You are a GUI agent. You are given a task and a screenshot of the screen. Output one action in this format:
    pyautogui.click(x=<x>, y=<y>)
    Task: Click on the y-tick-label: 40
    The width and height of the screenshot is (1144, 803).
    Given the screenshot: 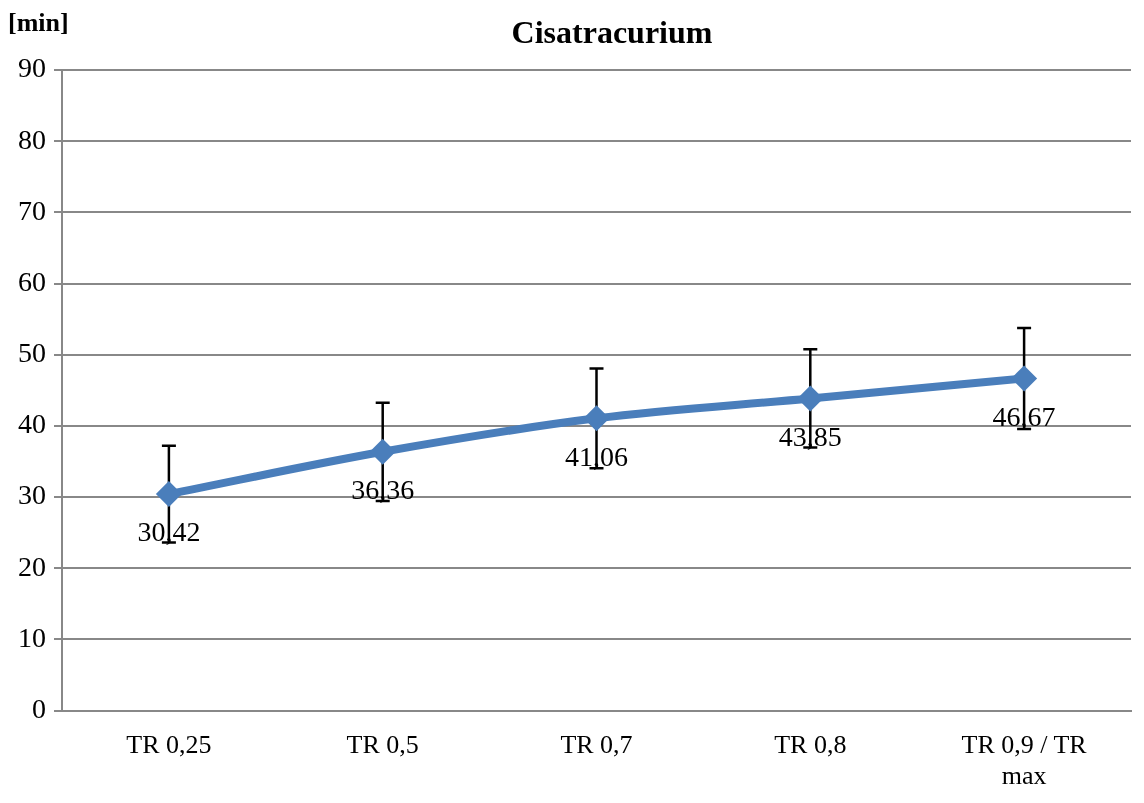 What is the action you would take?
    pyautogui.click(x=32, y=424)
    